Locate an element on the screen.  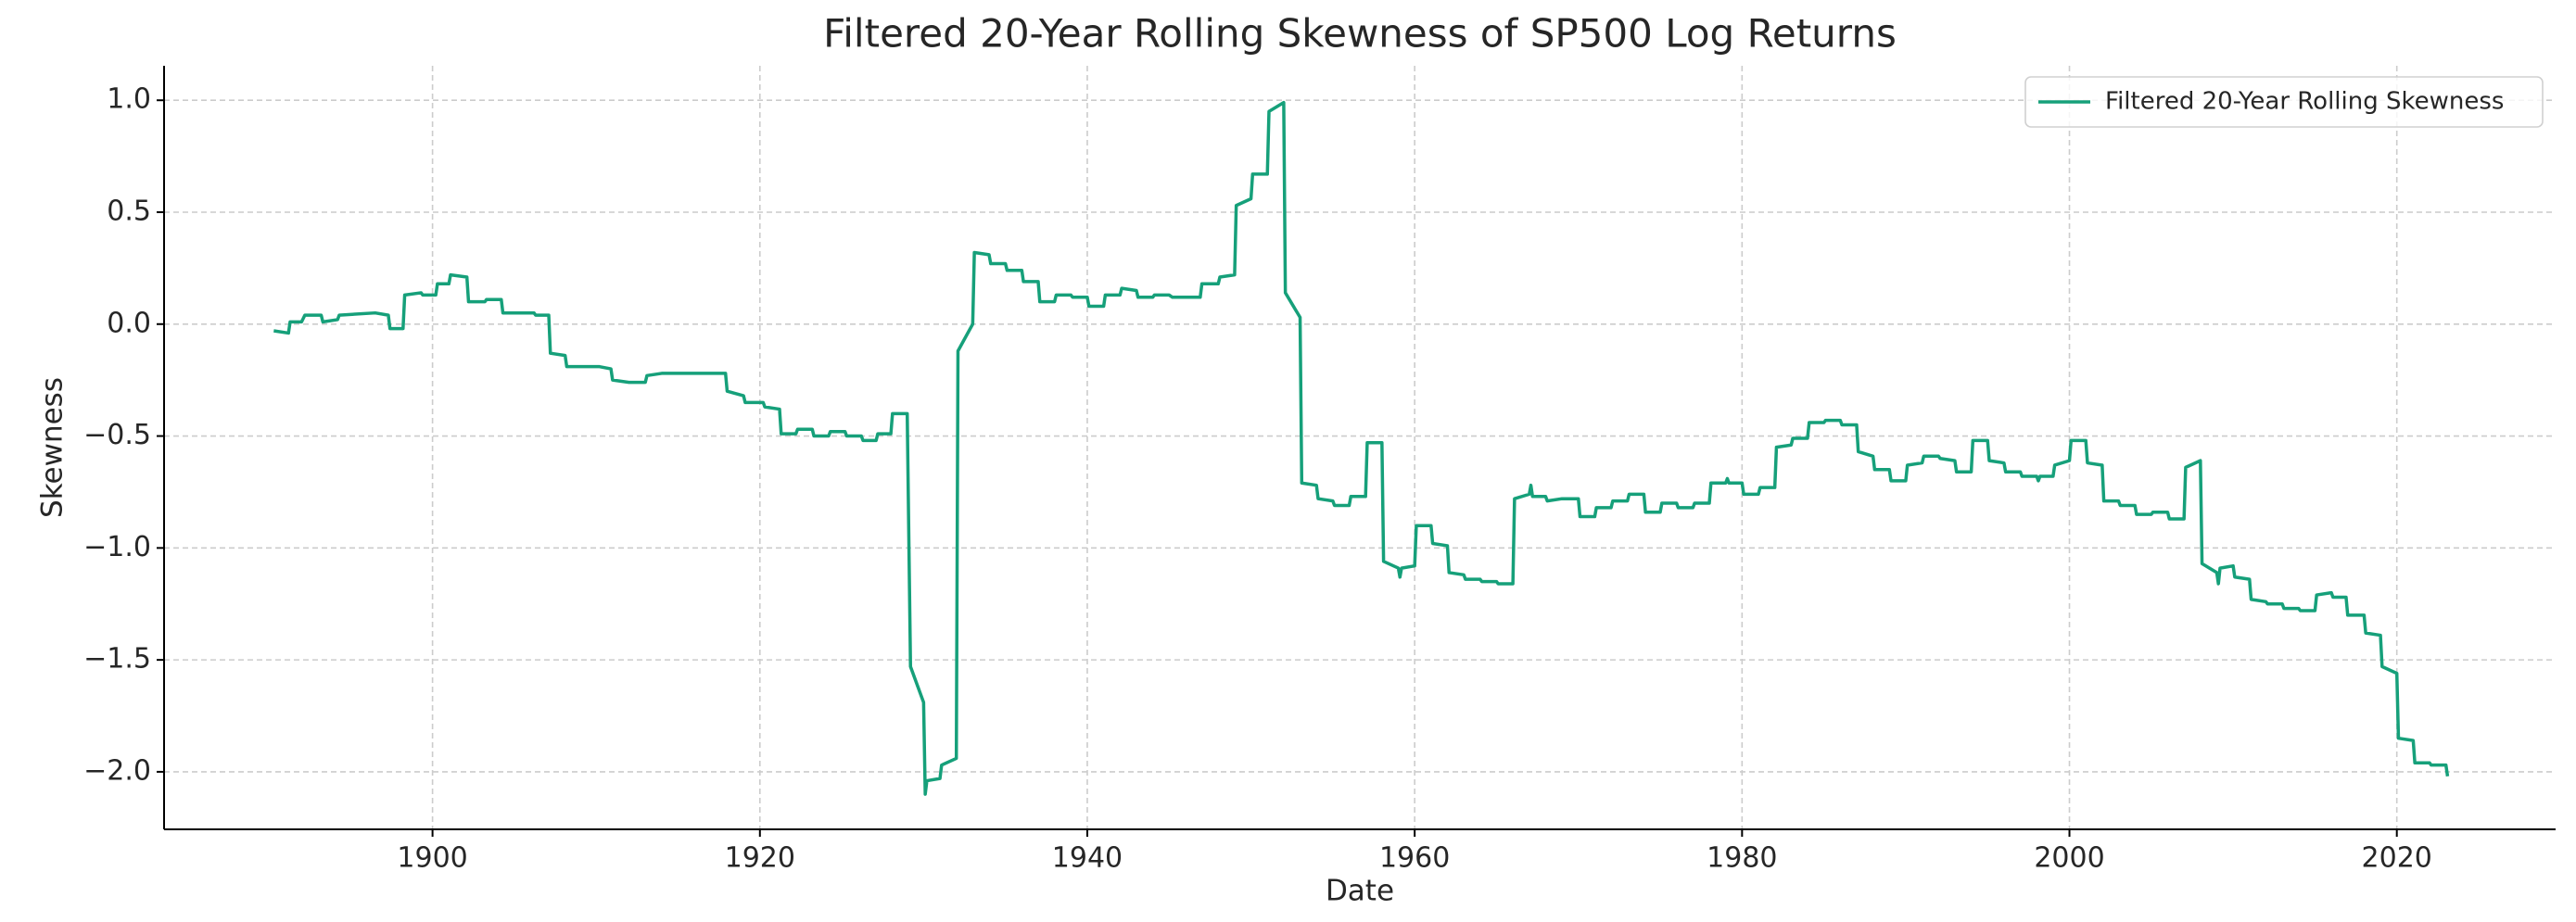
x-tick-label: 1960 is located at coordinates (1414, 858).